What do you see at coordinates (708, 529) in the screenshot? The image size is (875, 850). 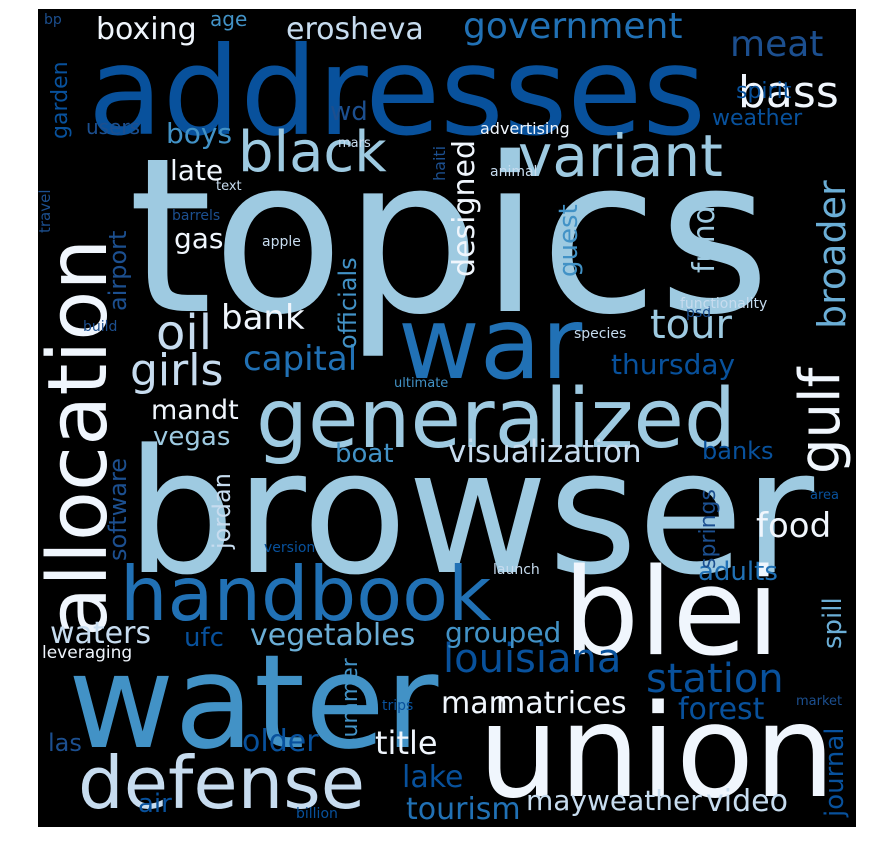 I see `word-springs: springs` at bounding box center [708, 529].